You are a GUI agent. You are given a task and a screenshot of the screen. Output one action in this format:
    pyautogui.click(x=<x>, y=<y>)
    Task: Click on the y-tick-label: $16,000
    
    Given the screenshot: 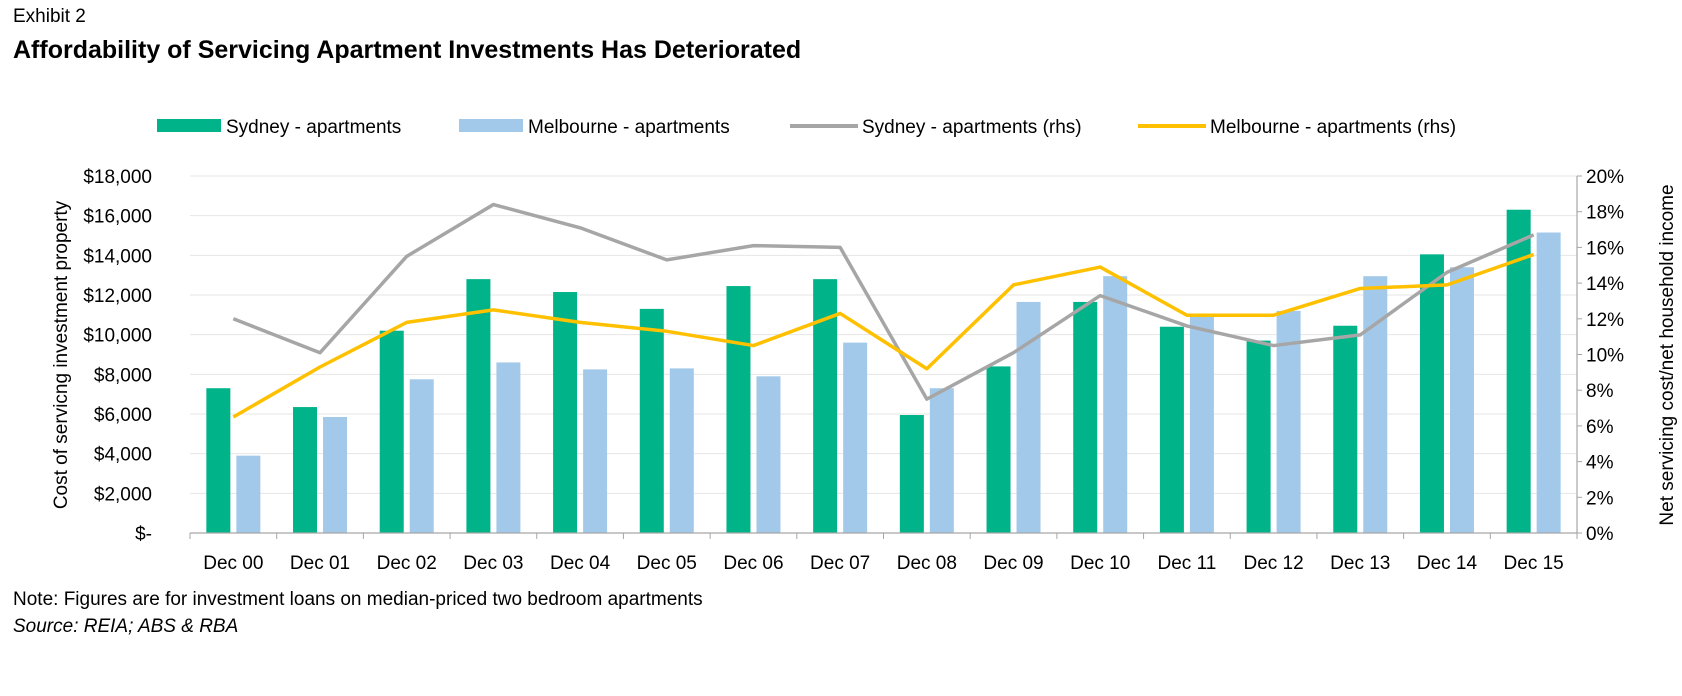 What is the action you would take?
    pyautogui.click(x=117, y=217)
    